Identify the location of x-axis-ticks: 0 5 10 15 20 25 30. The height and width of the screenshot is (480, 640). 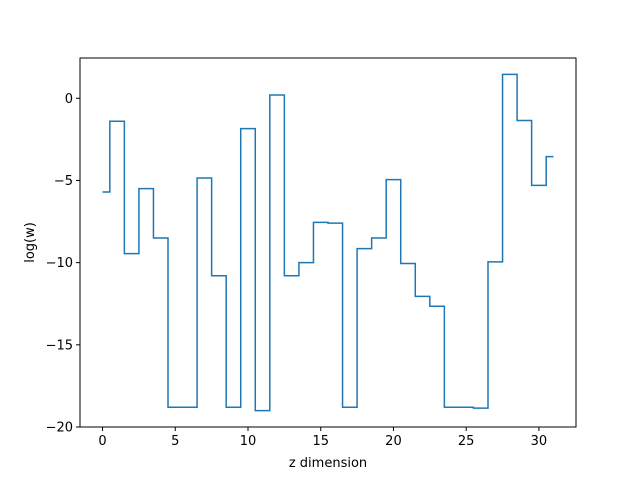
(322, 438).